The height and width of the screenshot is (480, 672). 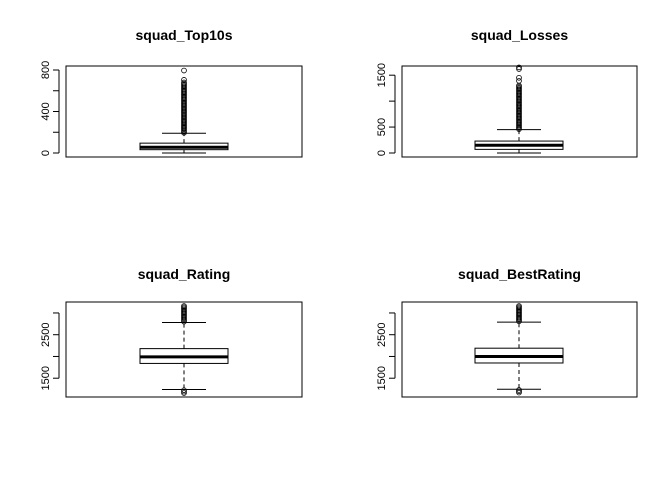 I want to click on panel-title: squad_BestRating, so click(x=519, y=274).